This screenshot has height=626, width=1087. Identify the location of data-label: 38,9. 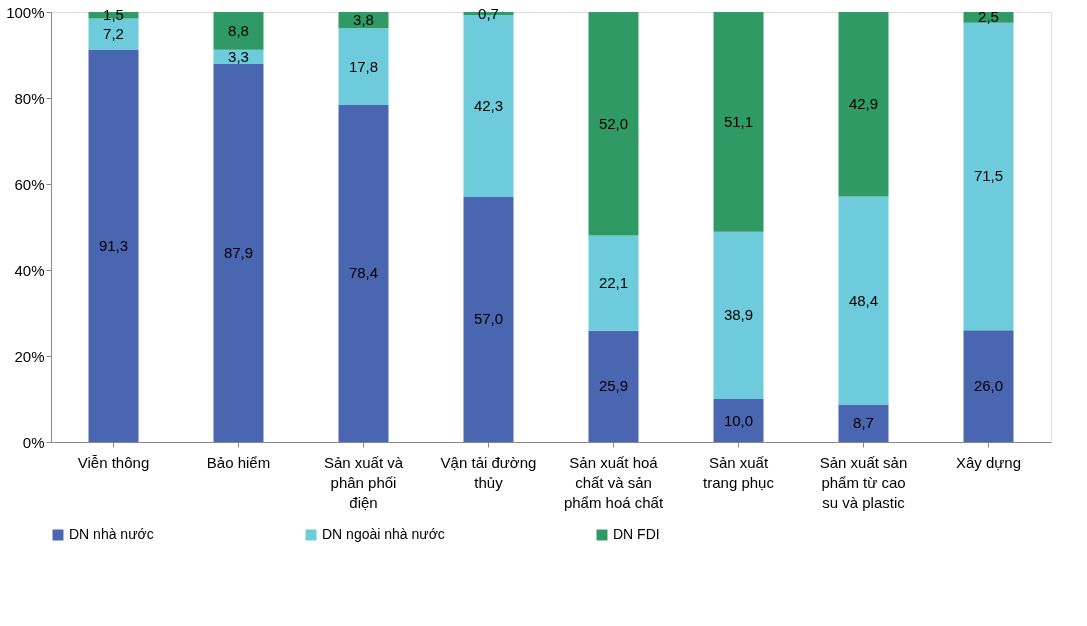
(738, 315).